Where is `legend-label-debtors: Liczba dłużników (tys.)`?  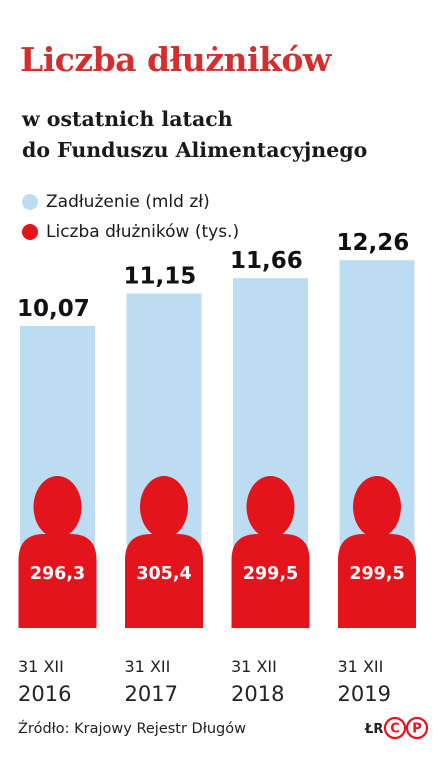 legend-label-debtors: Liczba dłużników (tys.) is located at coordinates (143, 232).